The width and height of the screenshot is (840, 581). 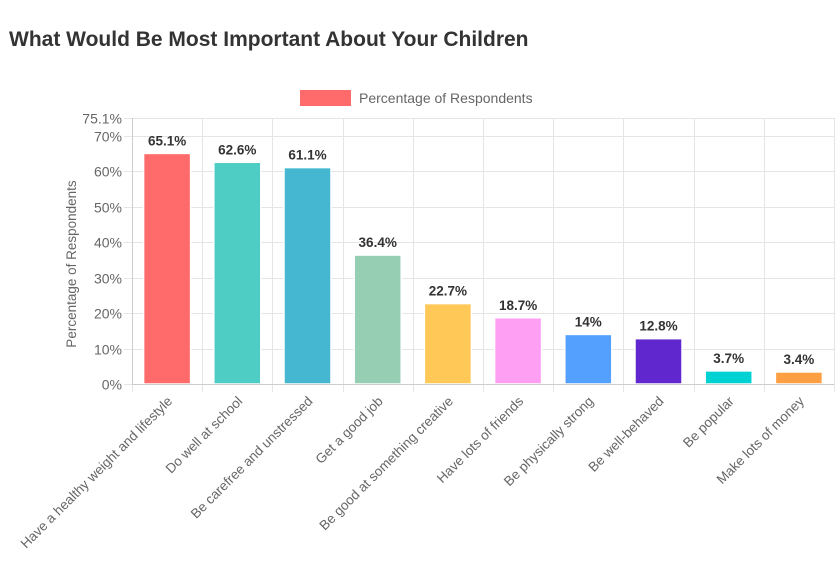 What do you see at coordinates (112, 385) in the screenshot?
I see `y-tick-label: 0%` at bounding box center [112, 385].